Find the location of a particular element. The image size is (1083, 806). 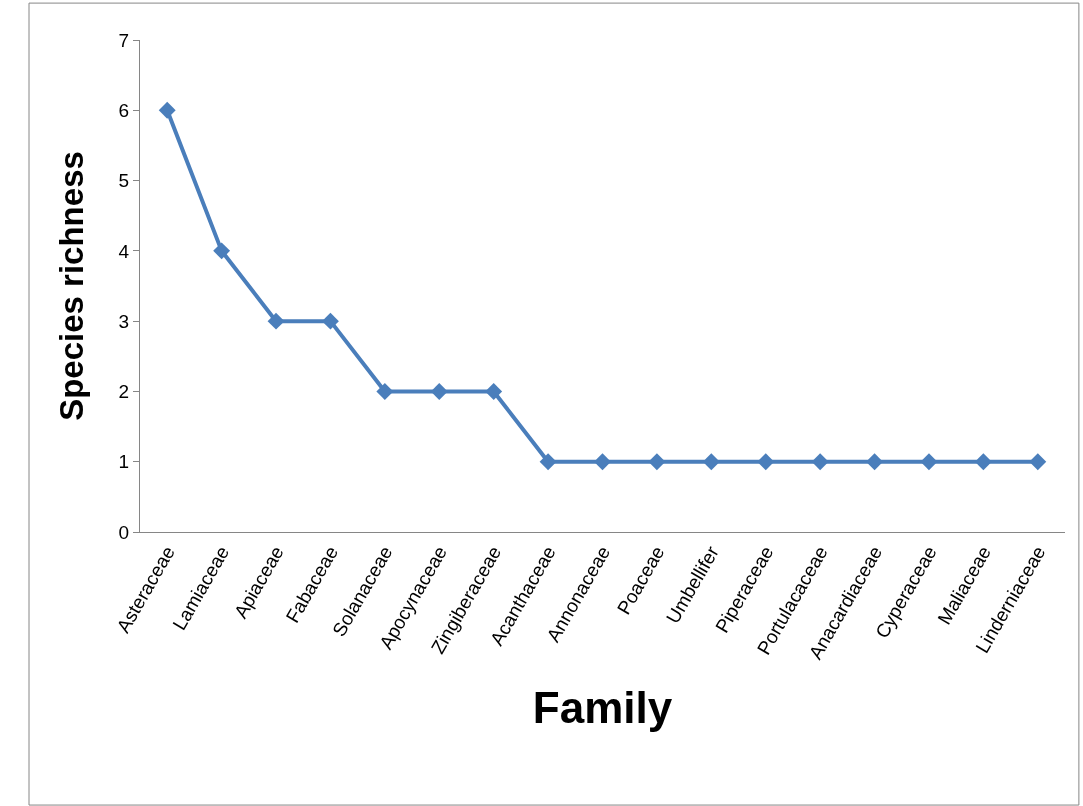

y-tick-label: 4 is located at coordinates (124, 251).